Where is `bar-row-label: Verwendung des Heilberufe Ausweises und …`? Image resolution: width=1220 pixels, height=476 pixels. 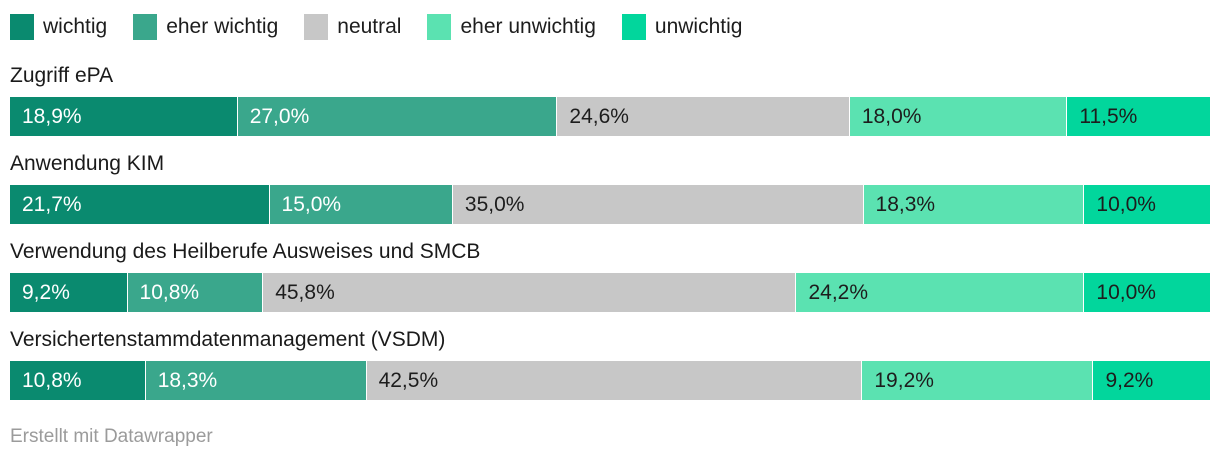
bar-row-label: Verwendung des Heilberufe Ausweises und … is located at coordinates (245, 251).